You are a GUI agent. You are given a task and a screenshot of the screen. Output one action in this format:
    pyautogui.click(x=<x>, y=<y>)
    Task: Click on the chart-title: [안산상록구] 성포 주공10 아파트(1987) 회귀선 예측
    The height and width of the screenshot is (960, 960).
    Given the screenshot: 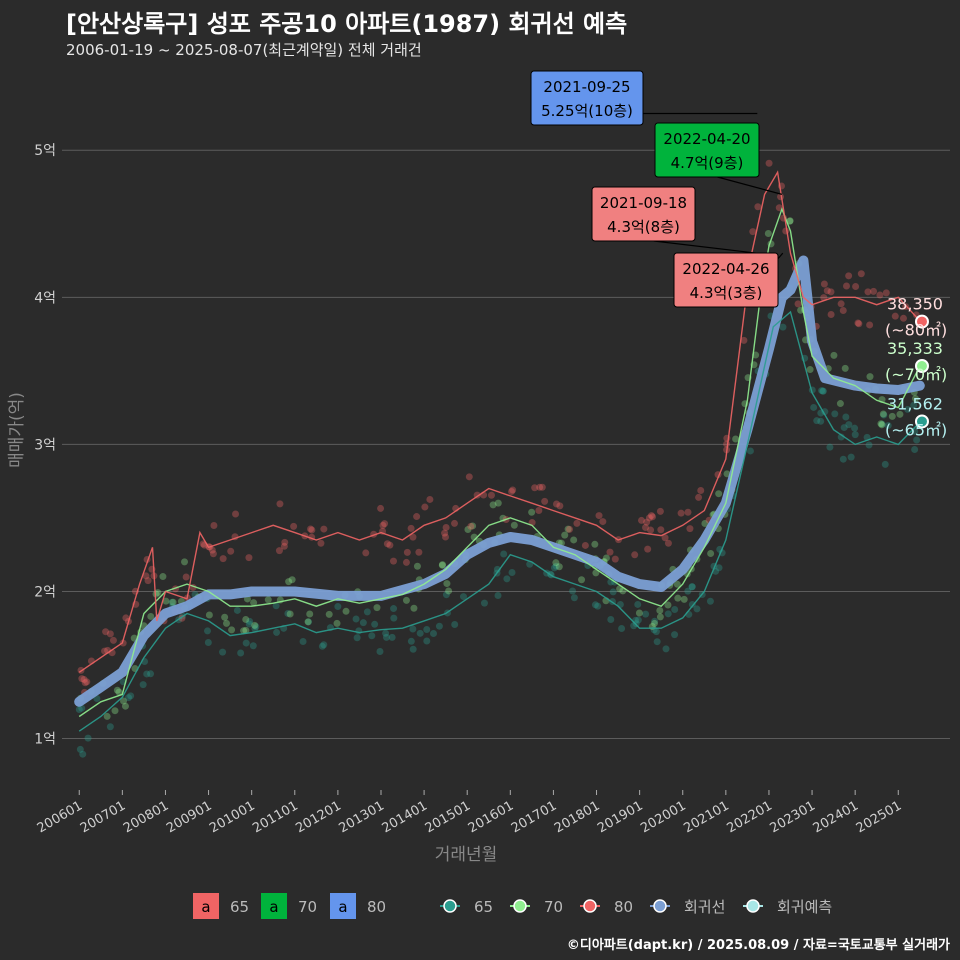 What is the action you would take?
    pyautogui.click(x=347, y=24)
    